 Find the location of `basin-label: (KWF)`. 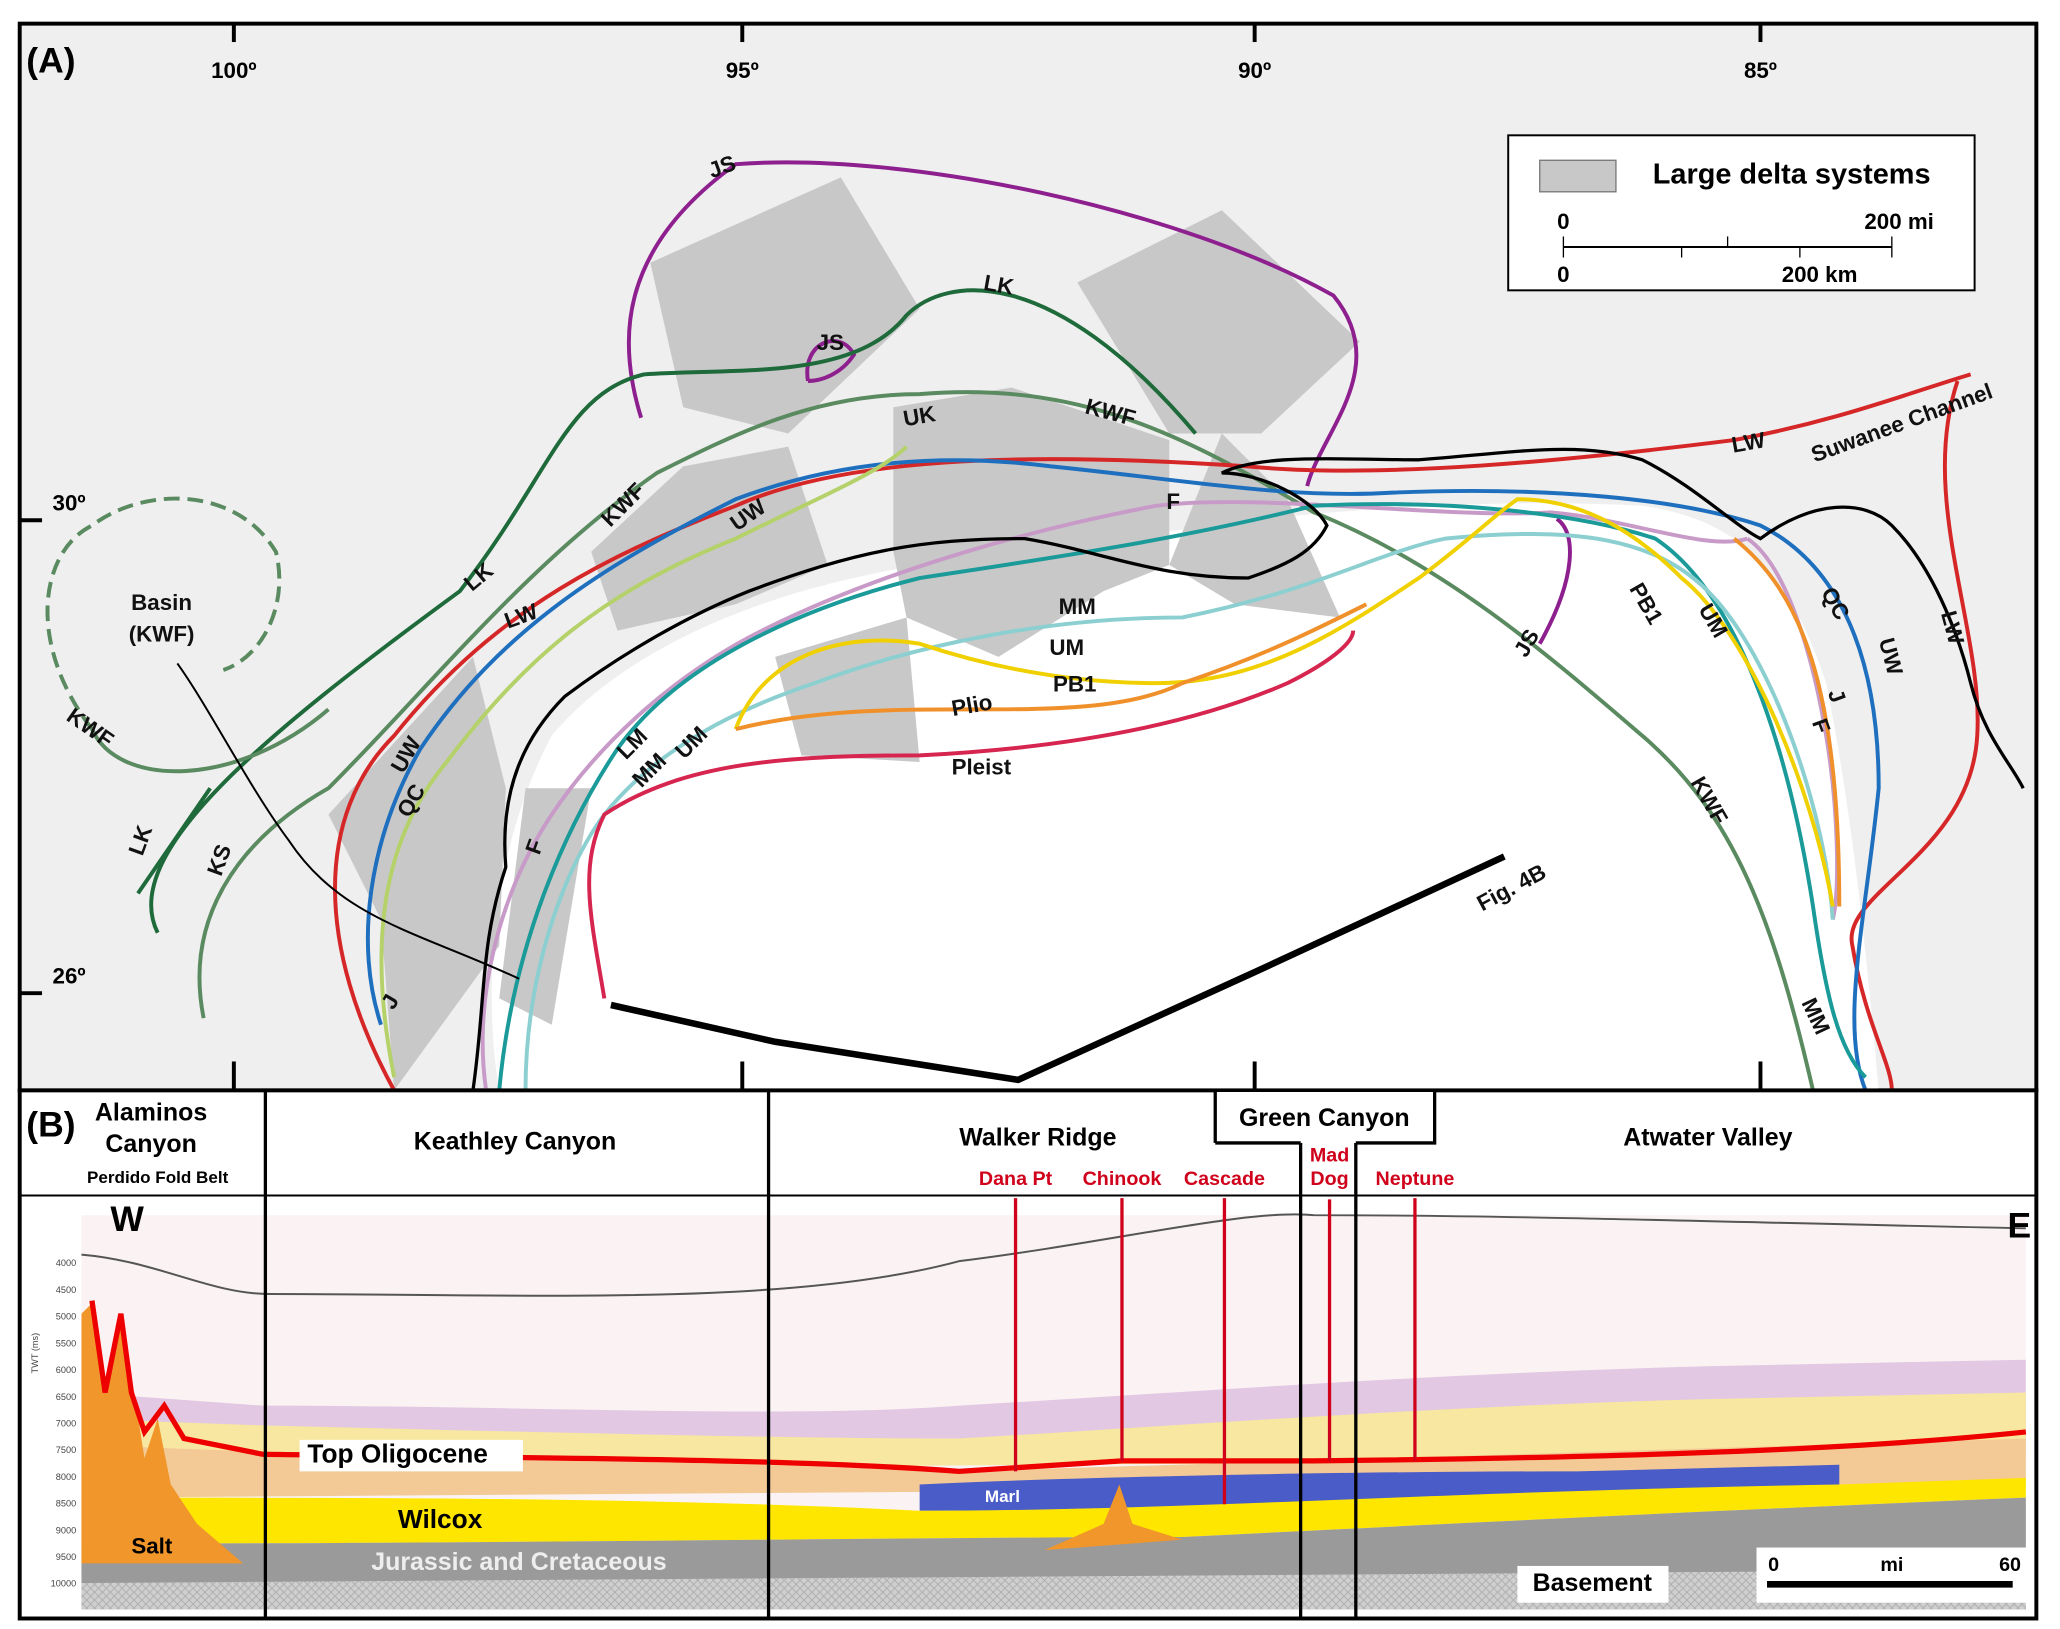

basin-label: (KWF) is located at coordinates (162, 634).